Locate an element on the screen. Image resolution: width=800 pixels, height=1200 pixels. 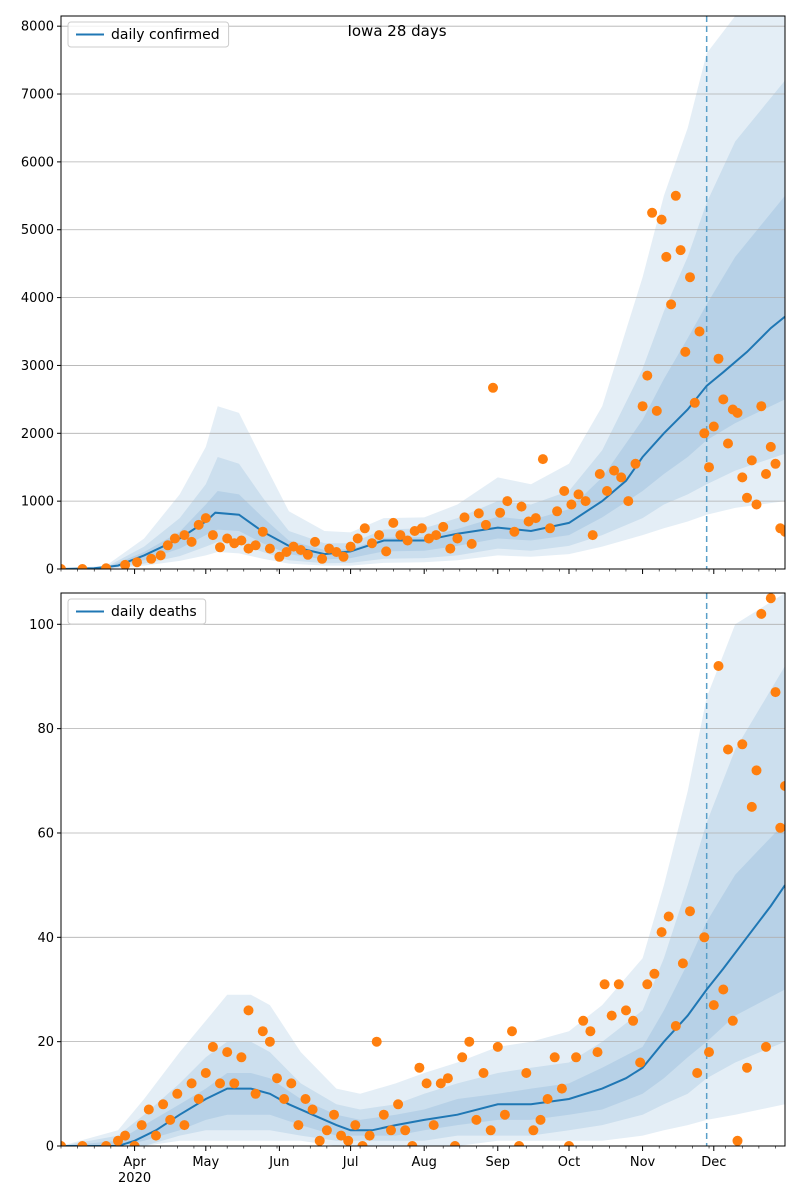
deaths-ytick-label: 40 is located at coordinates (45, 938).